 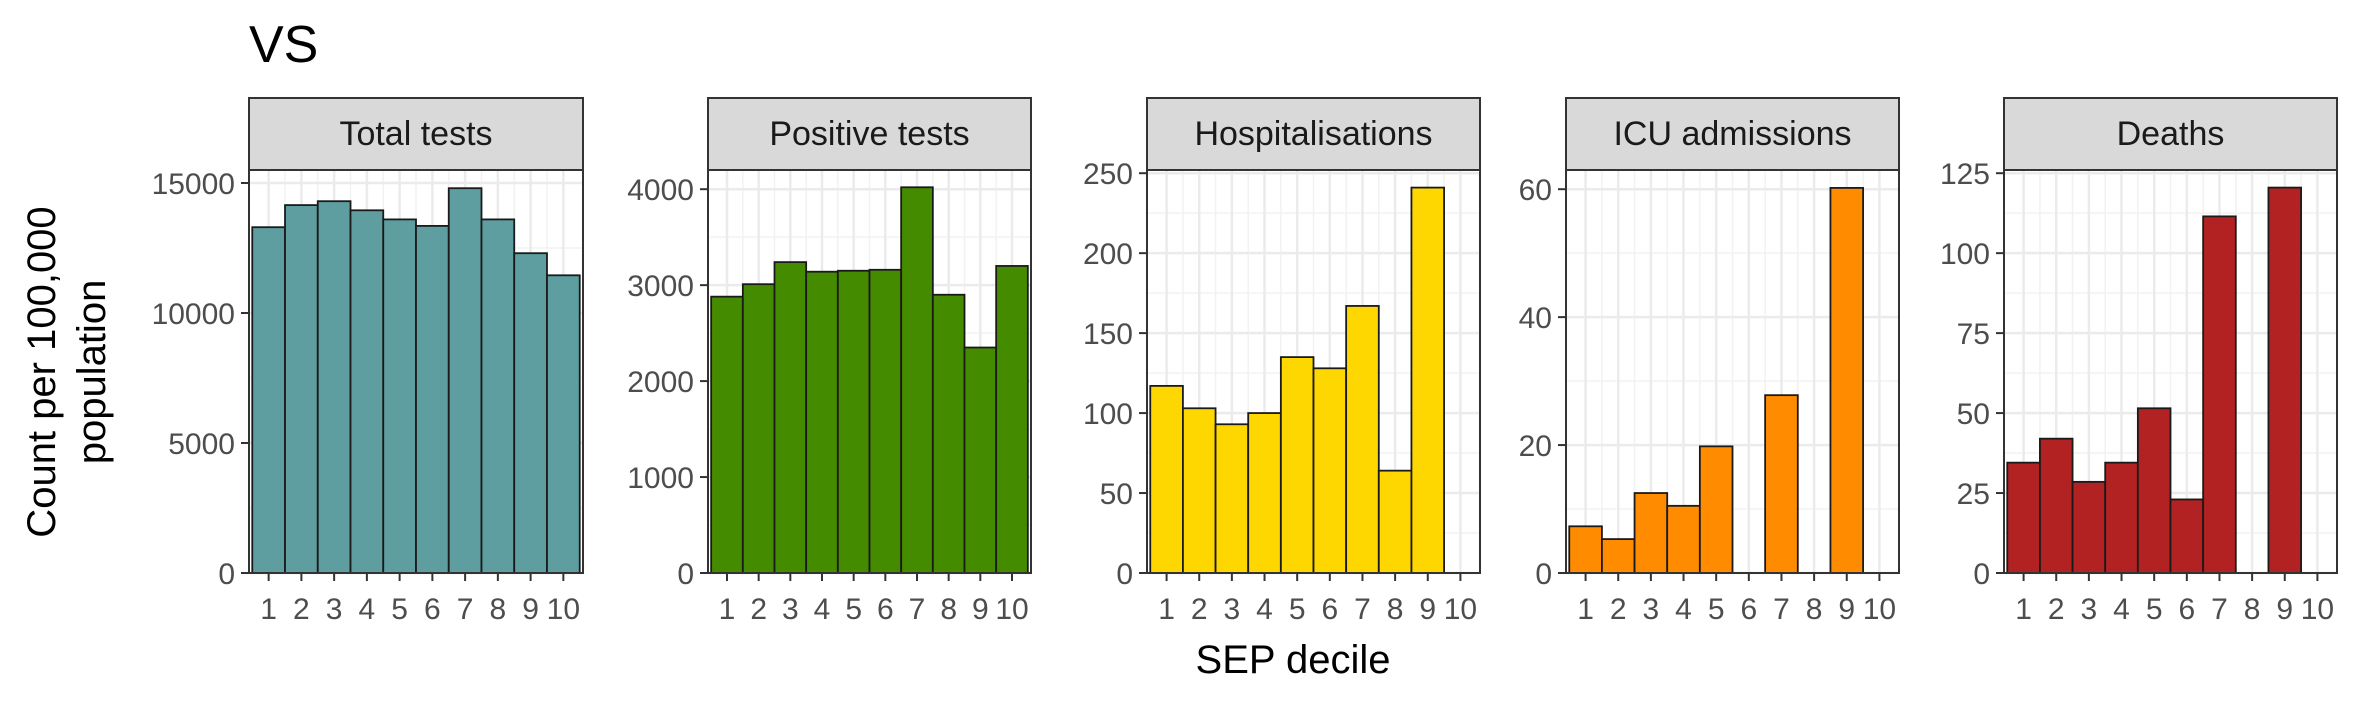 I want to click on y-tick-label: 100, so click(x=1108, y=414).